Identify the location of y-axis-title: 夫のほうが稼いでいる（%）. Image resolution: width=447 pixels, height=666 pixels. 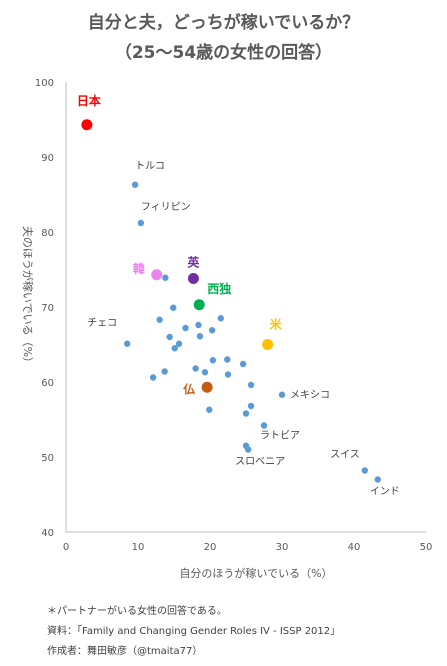
(28, 297).